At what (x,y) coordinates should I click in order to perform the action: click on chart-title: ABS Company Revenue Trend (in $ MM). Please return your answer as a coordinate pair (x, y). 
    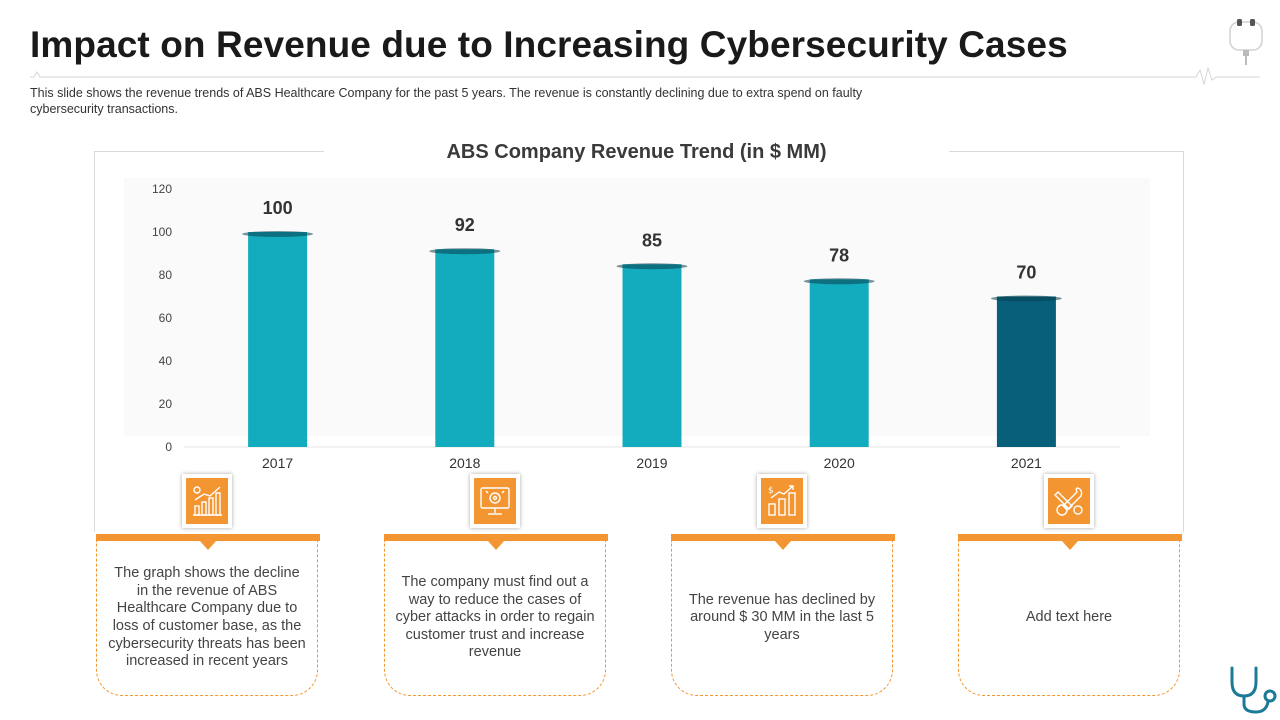
    Looking at the image, I should click on (636, 153).